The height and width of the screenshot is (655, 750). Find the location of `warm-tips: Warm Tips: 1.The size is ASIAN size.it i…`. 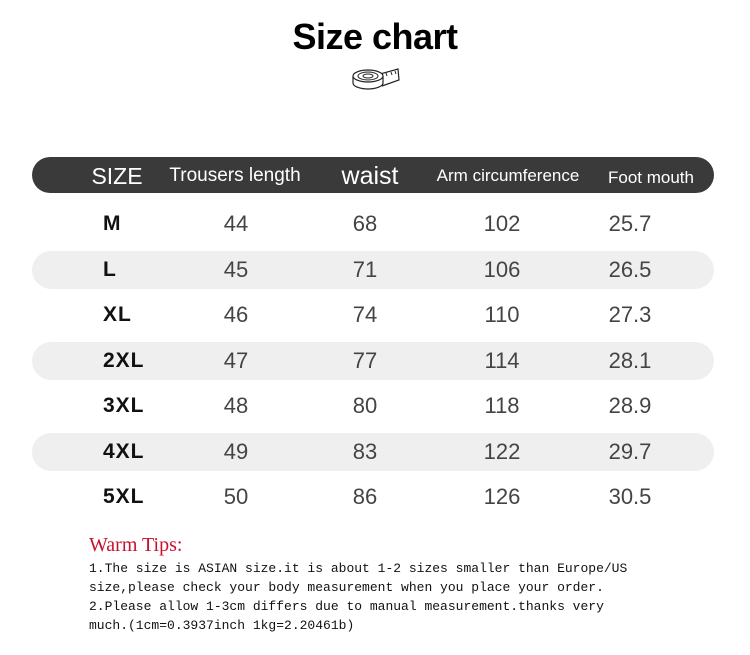

warm-tips: Warm Tips: 1.The size is ASIAN size.it i… is located at coordinates (358, 584).